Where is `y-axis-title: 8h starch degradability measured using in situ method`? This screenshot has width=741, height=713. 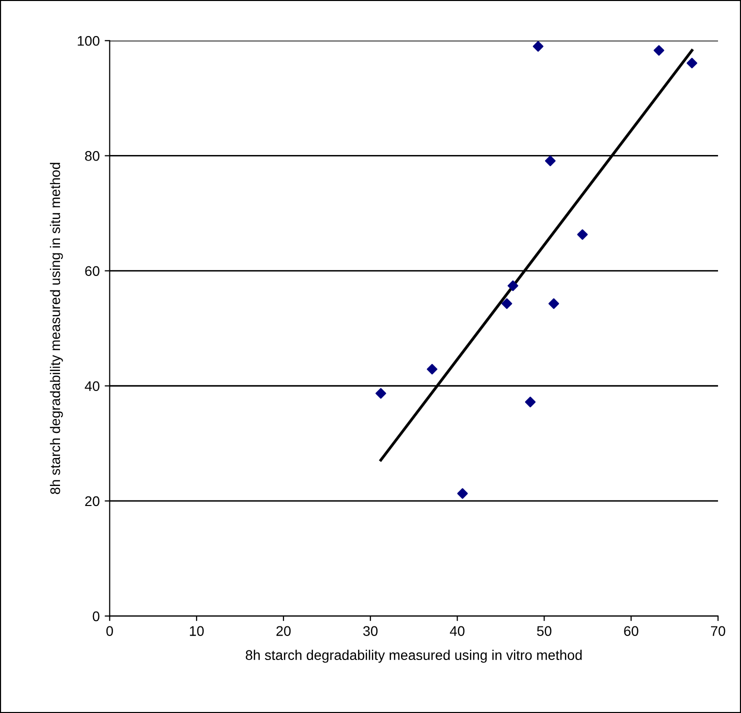 y-axis-title: 8h starch degradability measured using in situ method is located at coordinates (56, 328).